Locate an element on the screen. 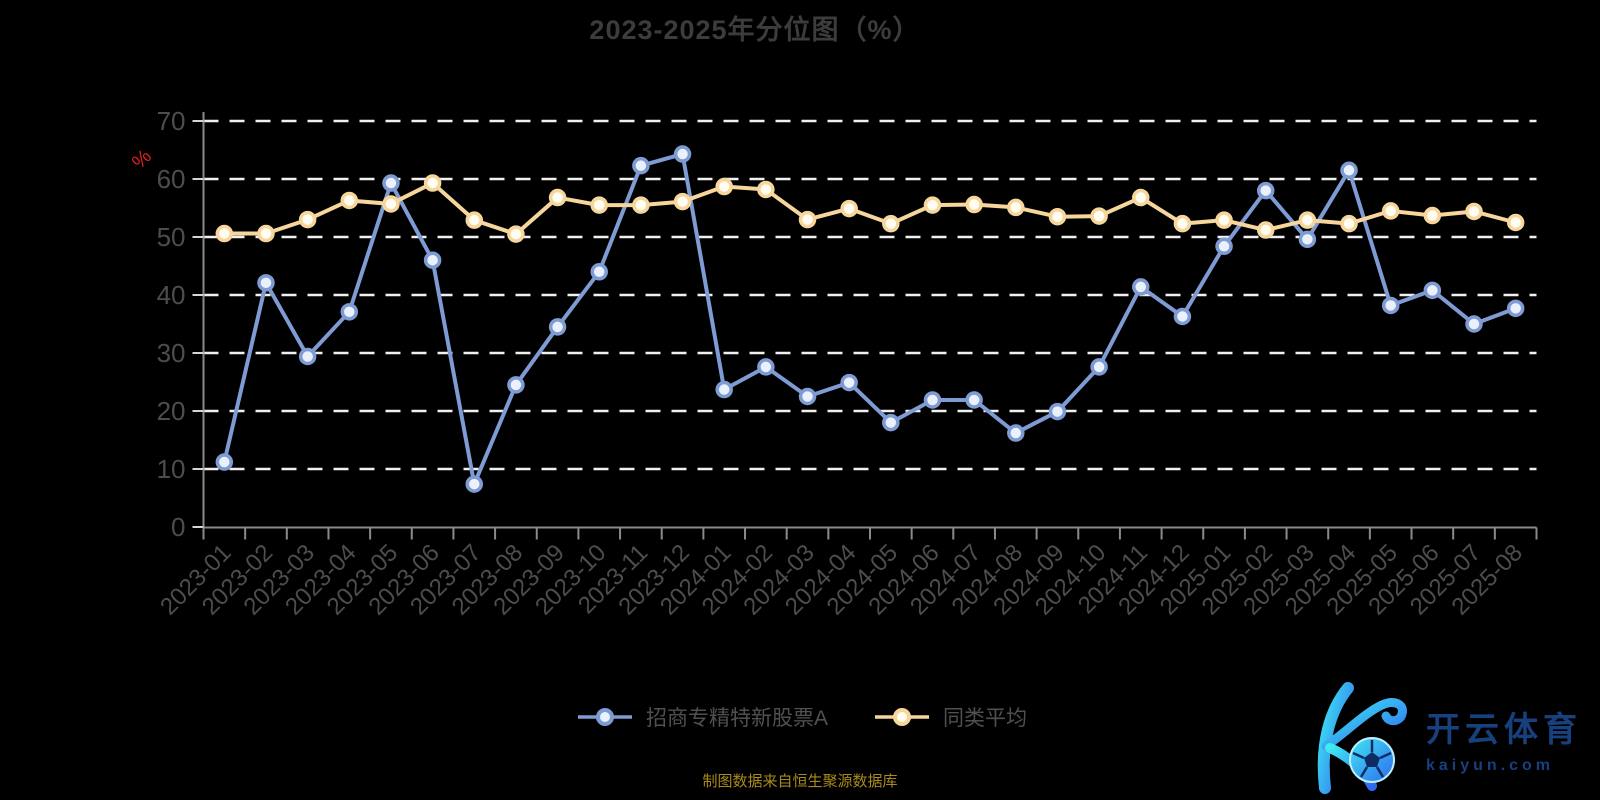 The image size is (1600, 800). legend-item-series-0: 招商专精特新股票A is located at coordinates (702, 717).